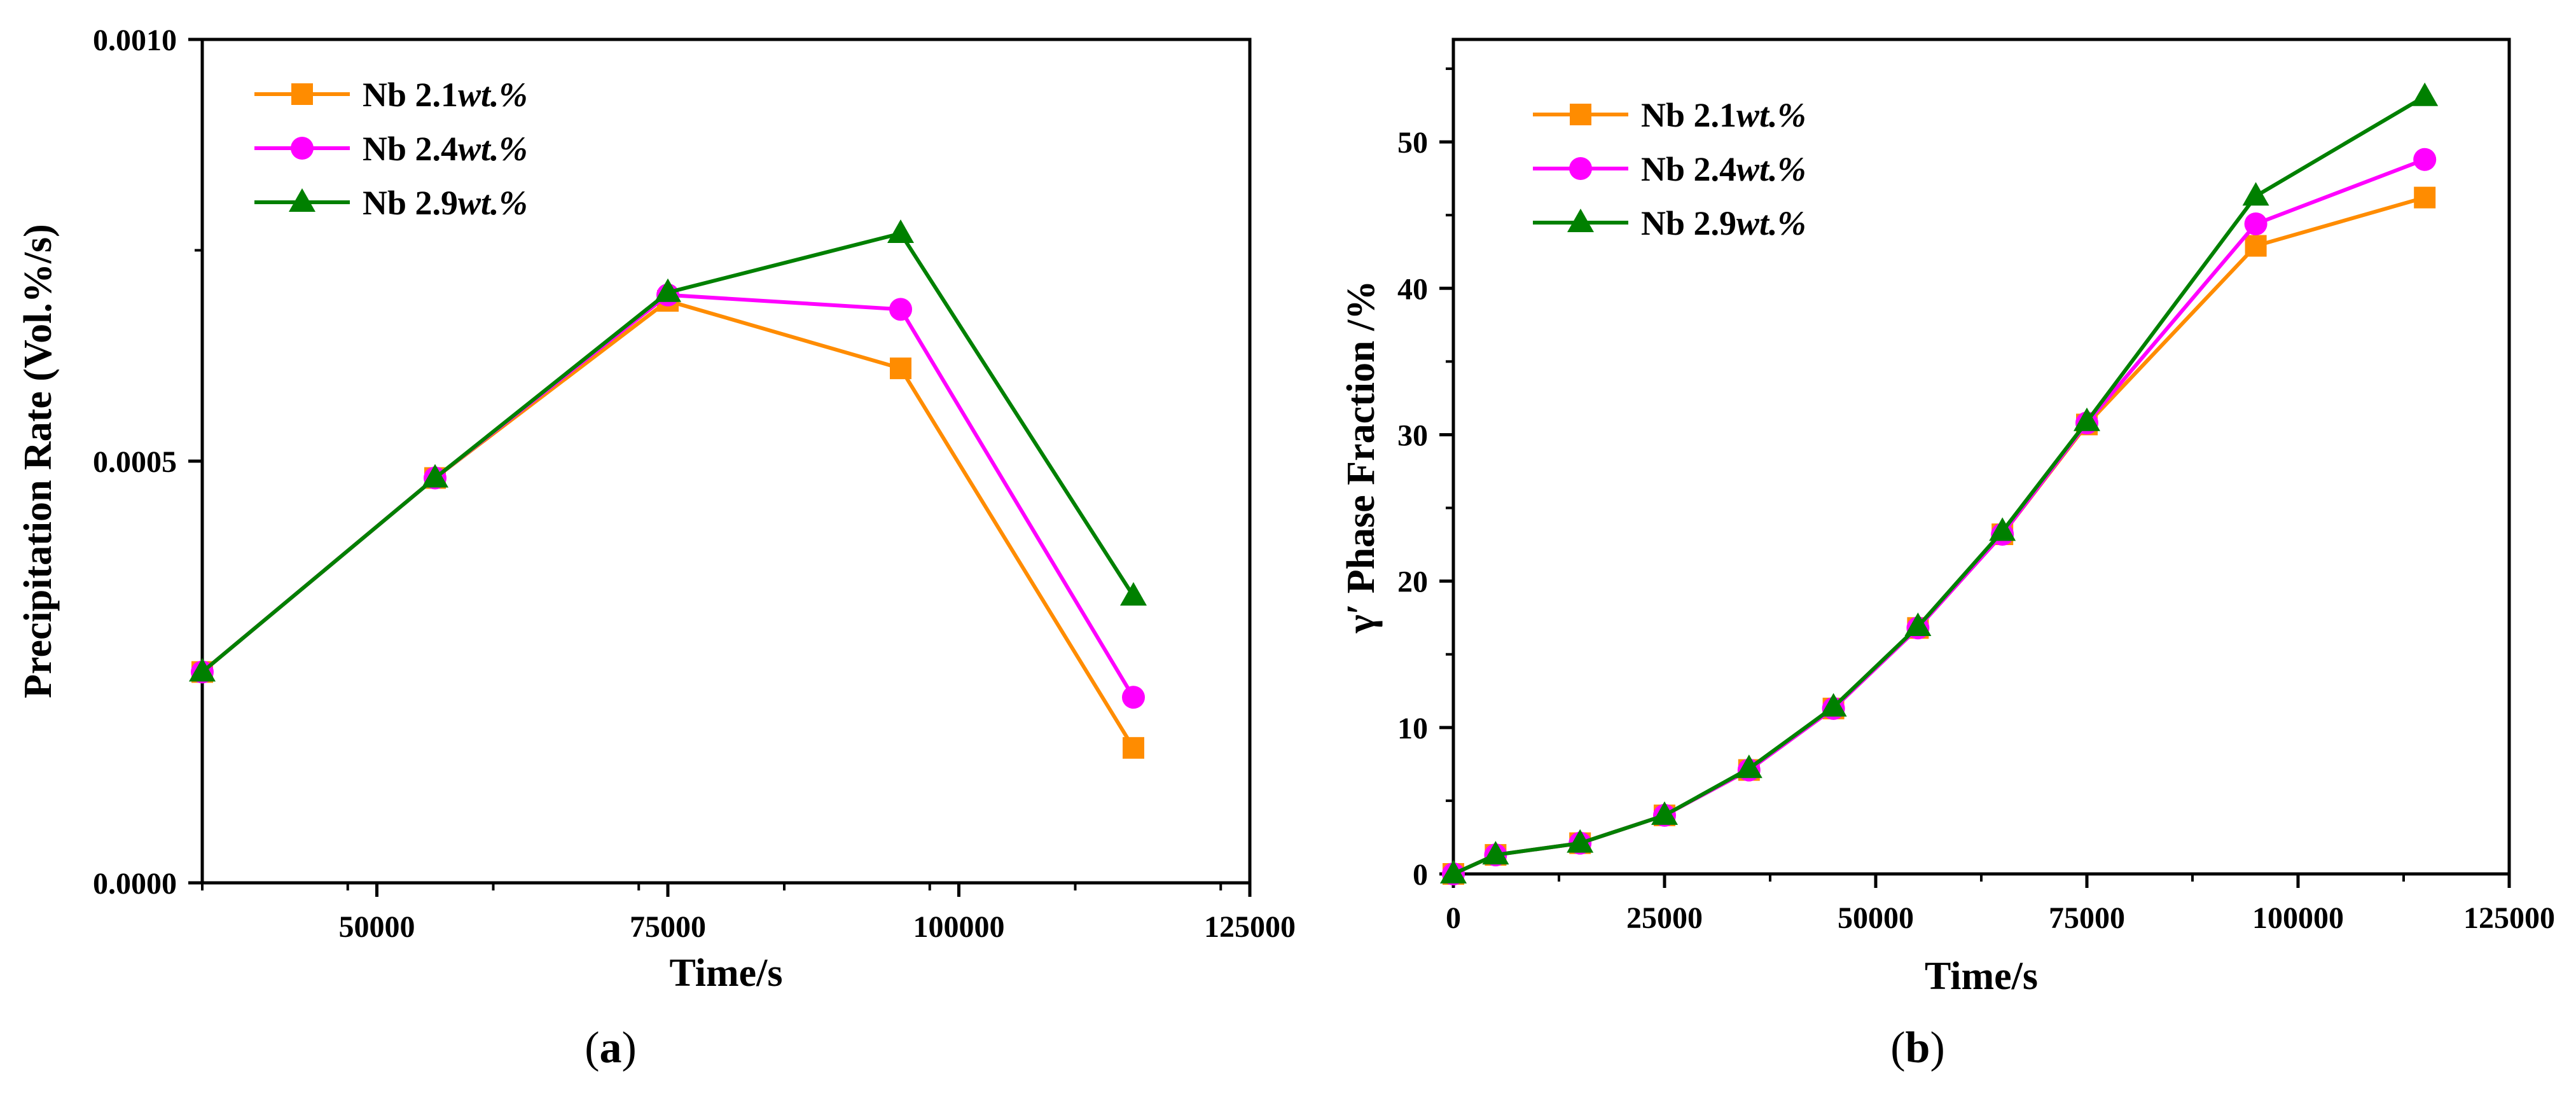  I want to click on panel-label: (b), so click(1917, 1047).